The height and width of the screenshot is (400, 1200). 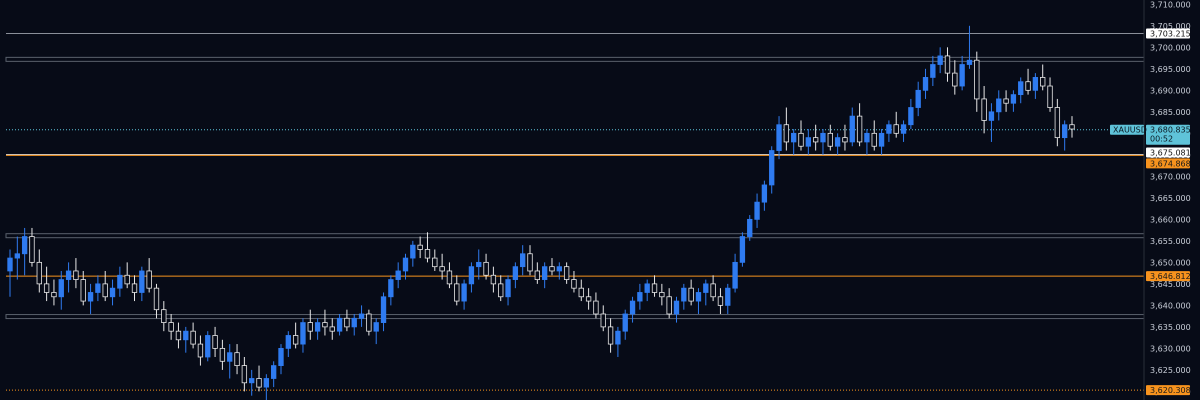 What do you see at coordinates (575, 317) in the screenshot?
I see `level-band` at bounding box center [575, 317].